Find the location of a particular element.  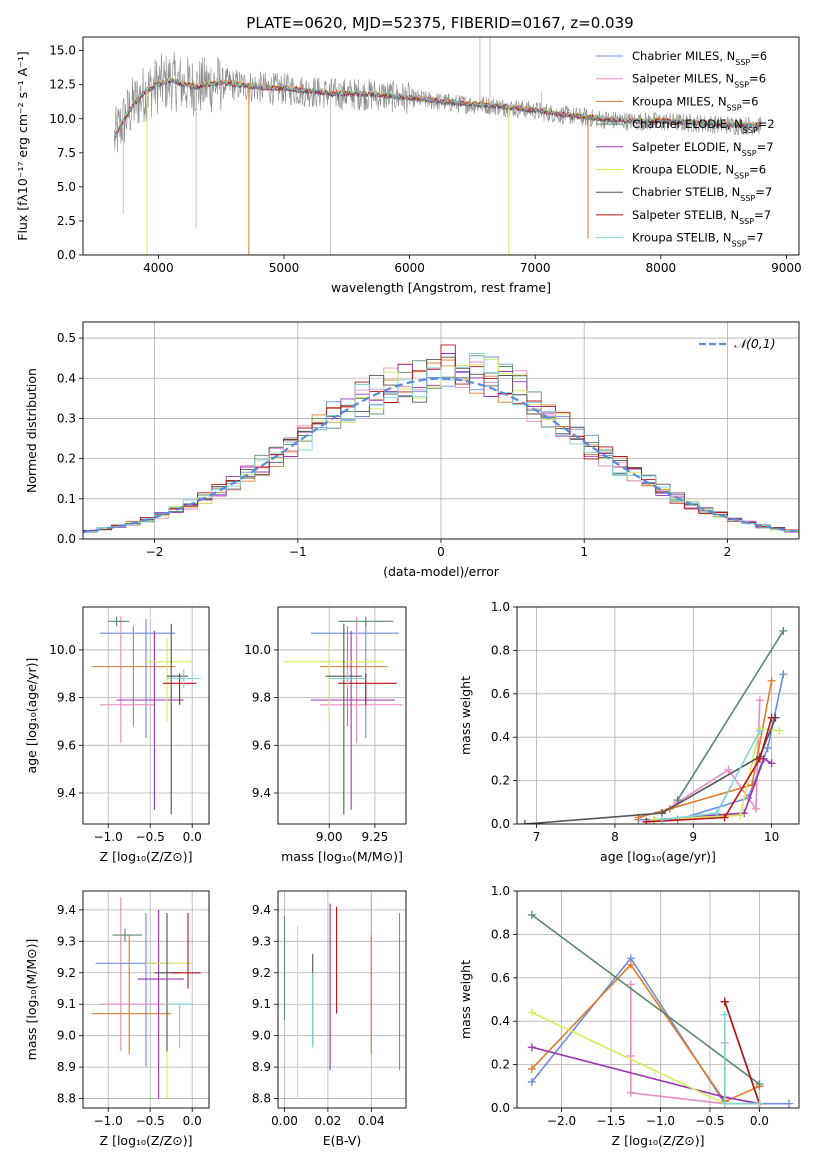

x-tick-label: 0.00 is located at coordinates (284, 1121).